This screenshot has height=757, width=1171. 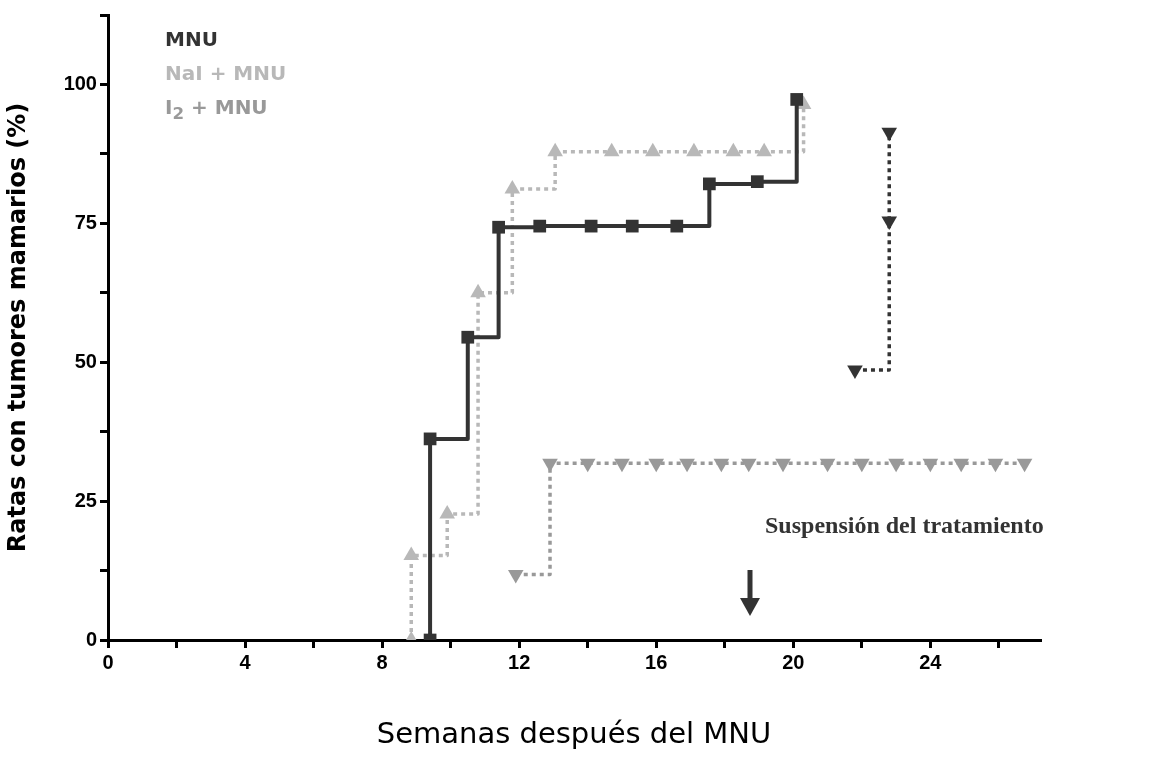 What do you see at coordinates (217, 109) in the screenshot?
I see `text: I$_{2}$ + MNU` at bounding box center [217, 109].